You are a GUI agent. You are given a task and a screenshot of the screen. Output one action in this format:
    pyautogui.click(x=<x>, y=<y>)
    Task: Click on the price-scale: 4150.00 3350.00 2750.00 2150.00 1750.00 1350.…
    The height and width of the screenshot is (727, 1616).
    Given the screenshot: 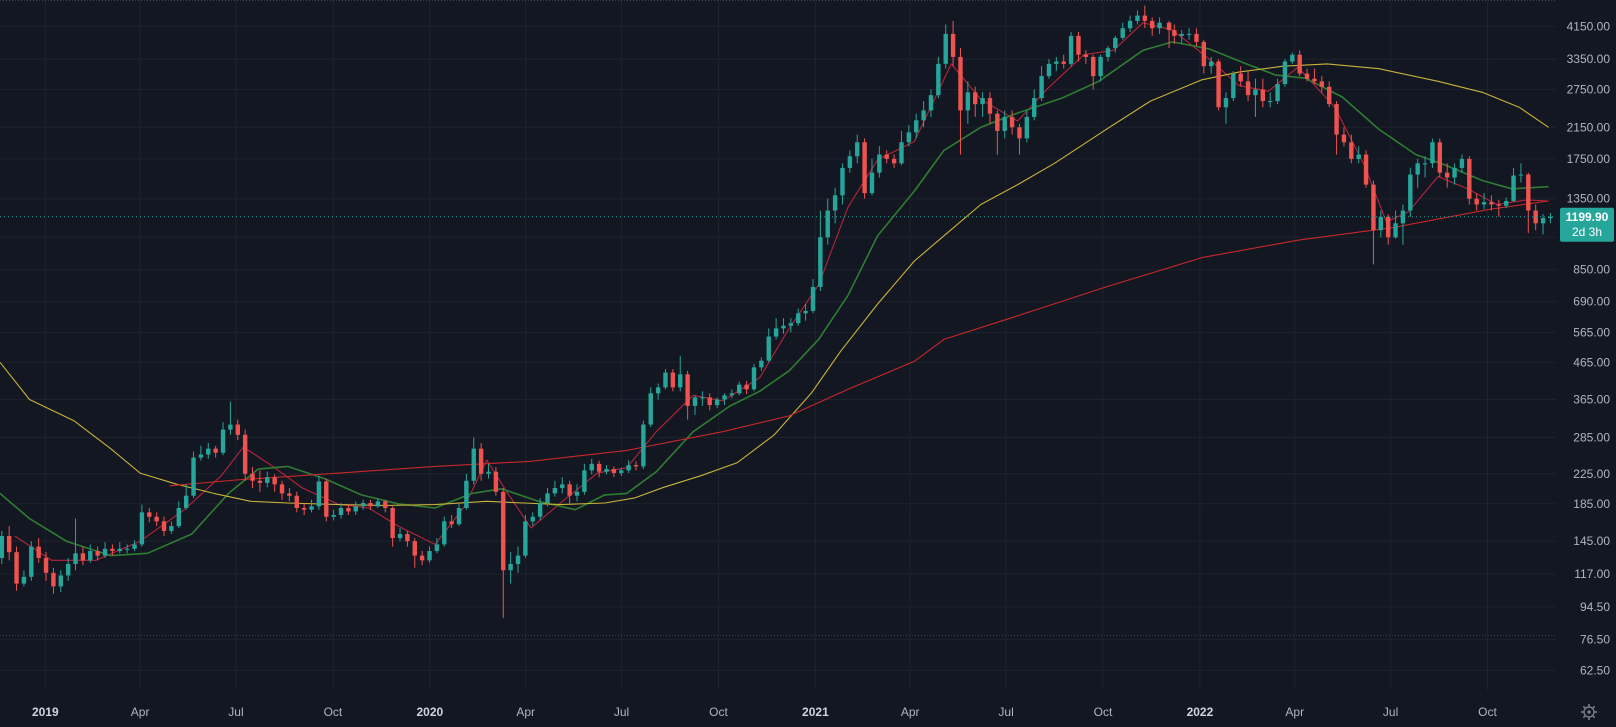 What is the action you would take?
    pyautogui.click(x=1589, y=348)
    